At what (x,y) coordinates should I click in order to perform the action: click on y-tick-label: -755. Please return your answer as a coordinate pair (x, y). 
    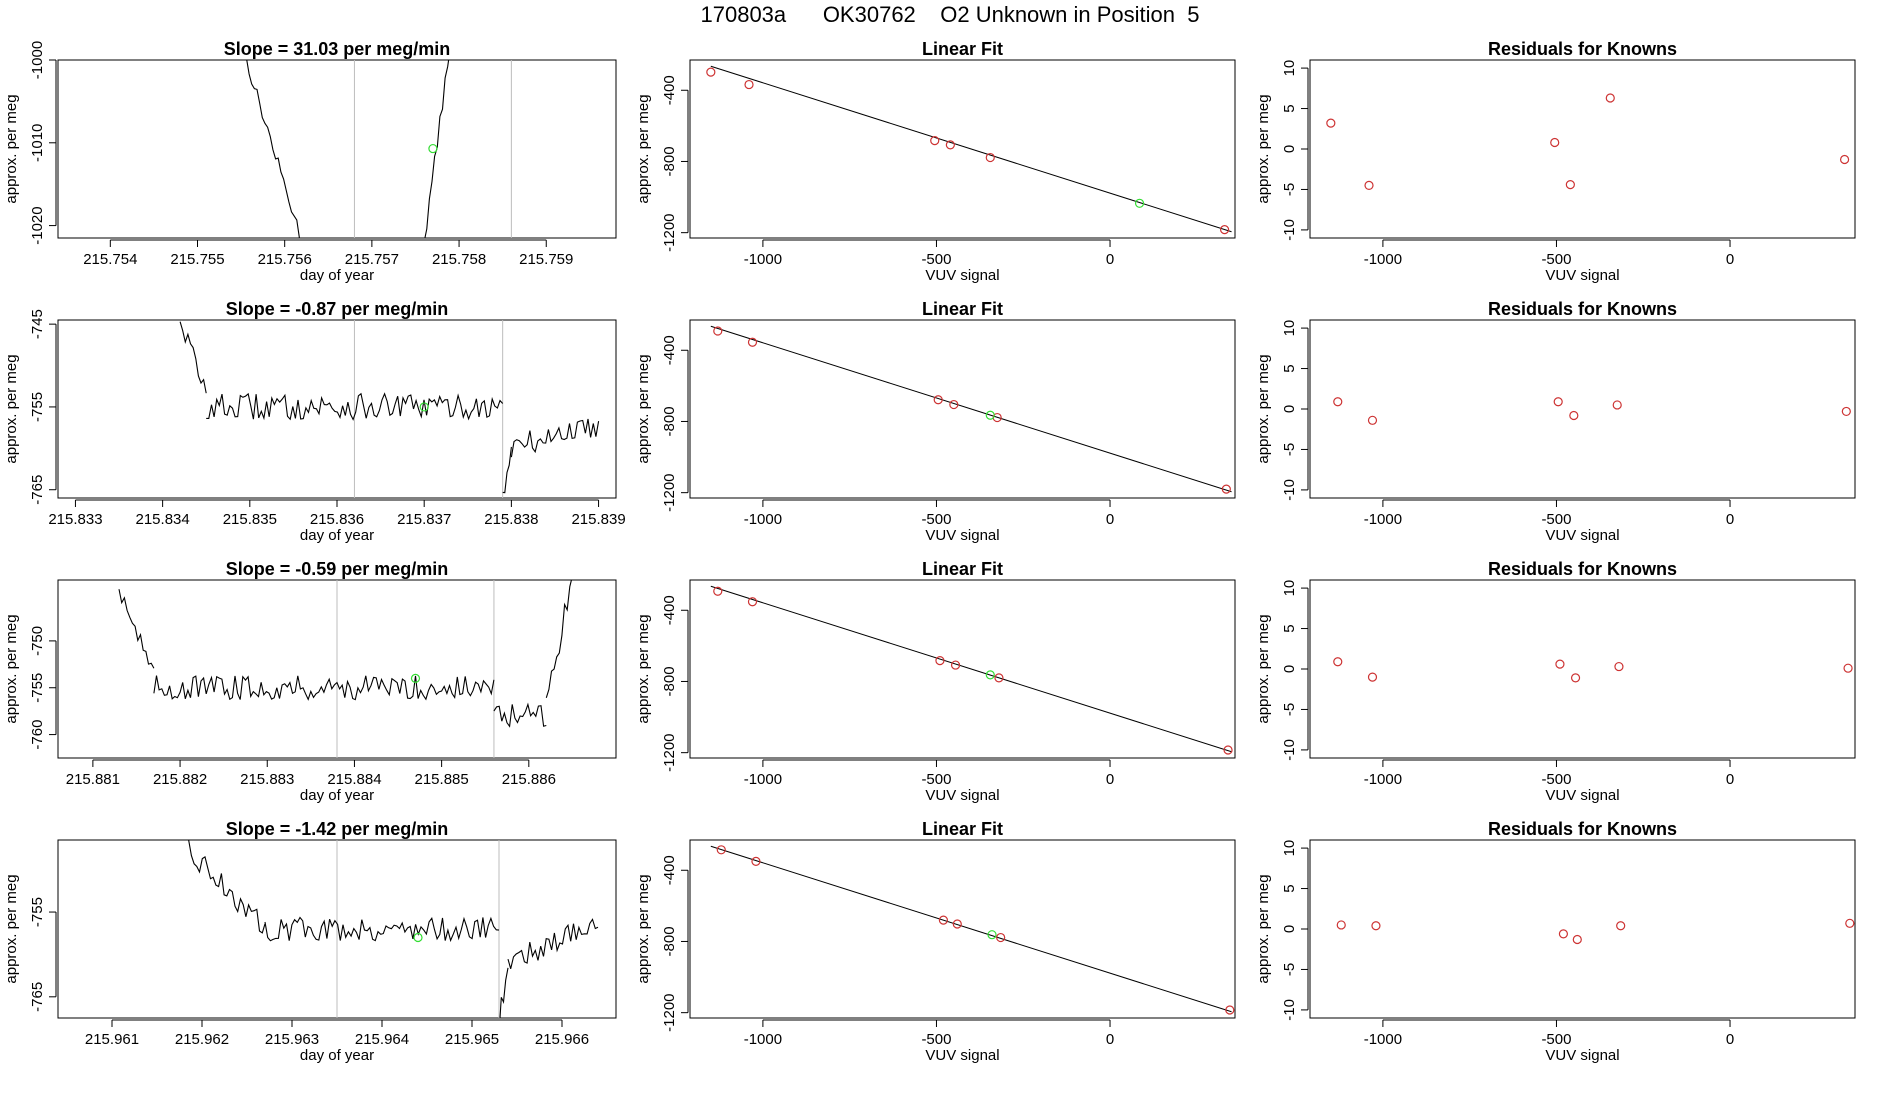
    Looking at the image, I should click on (37, 407).